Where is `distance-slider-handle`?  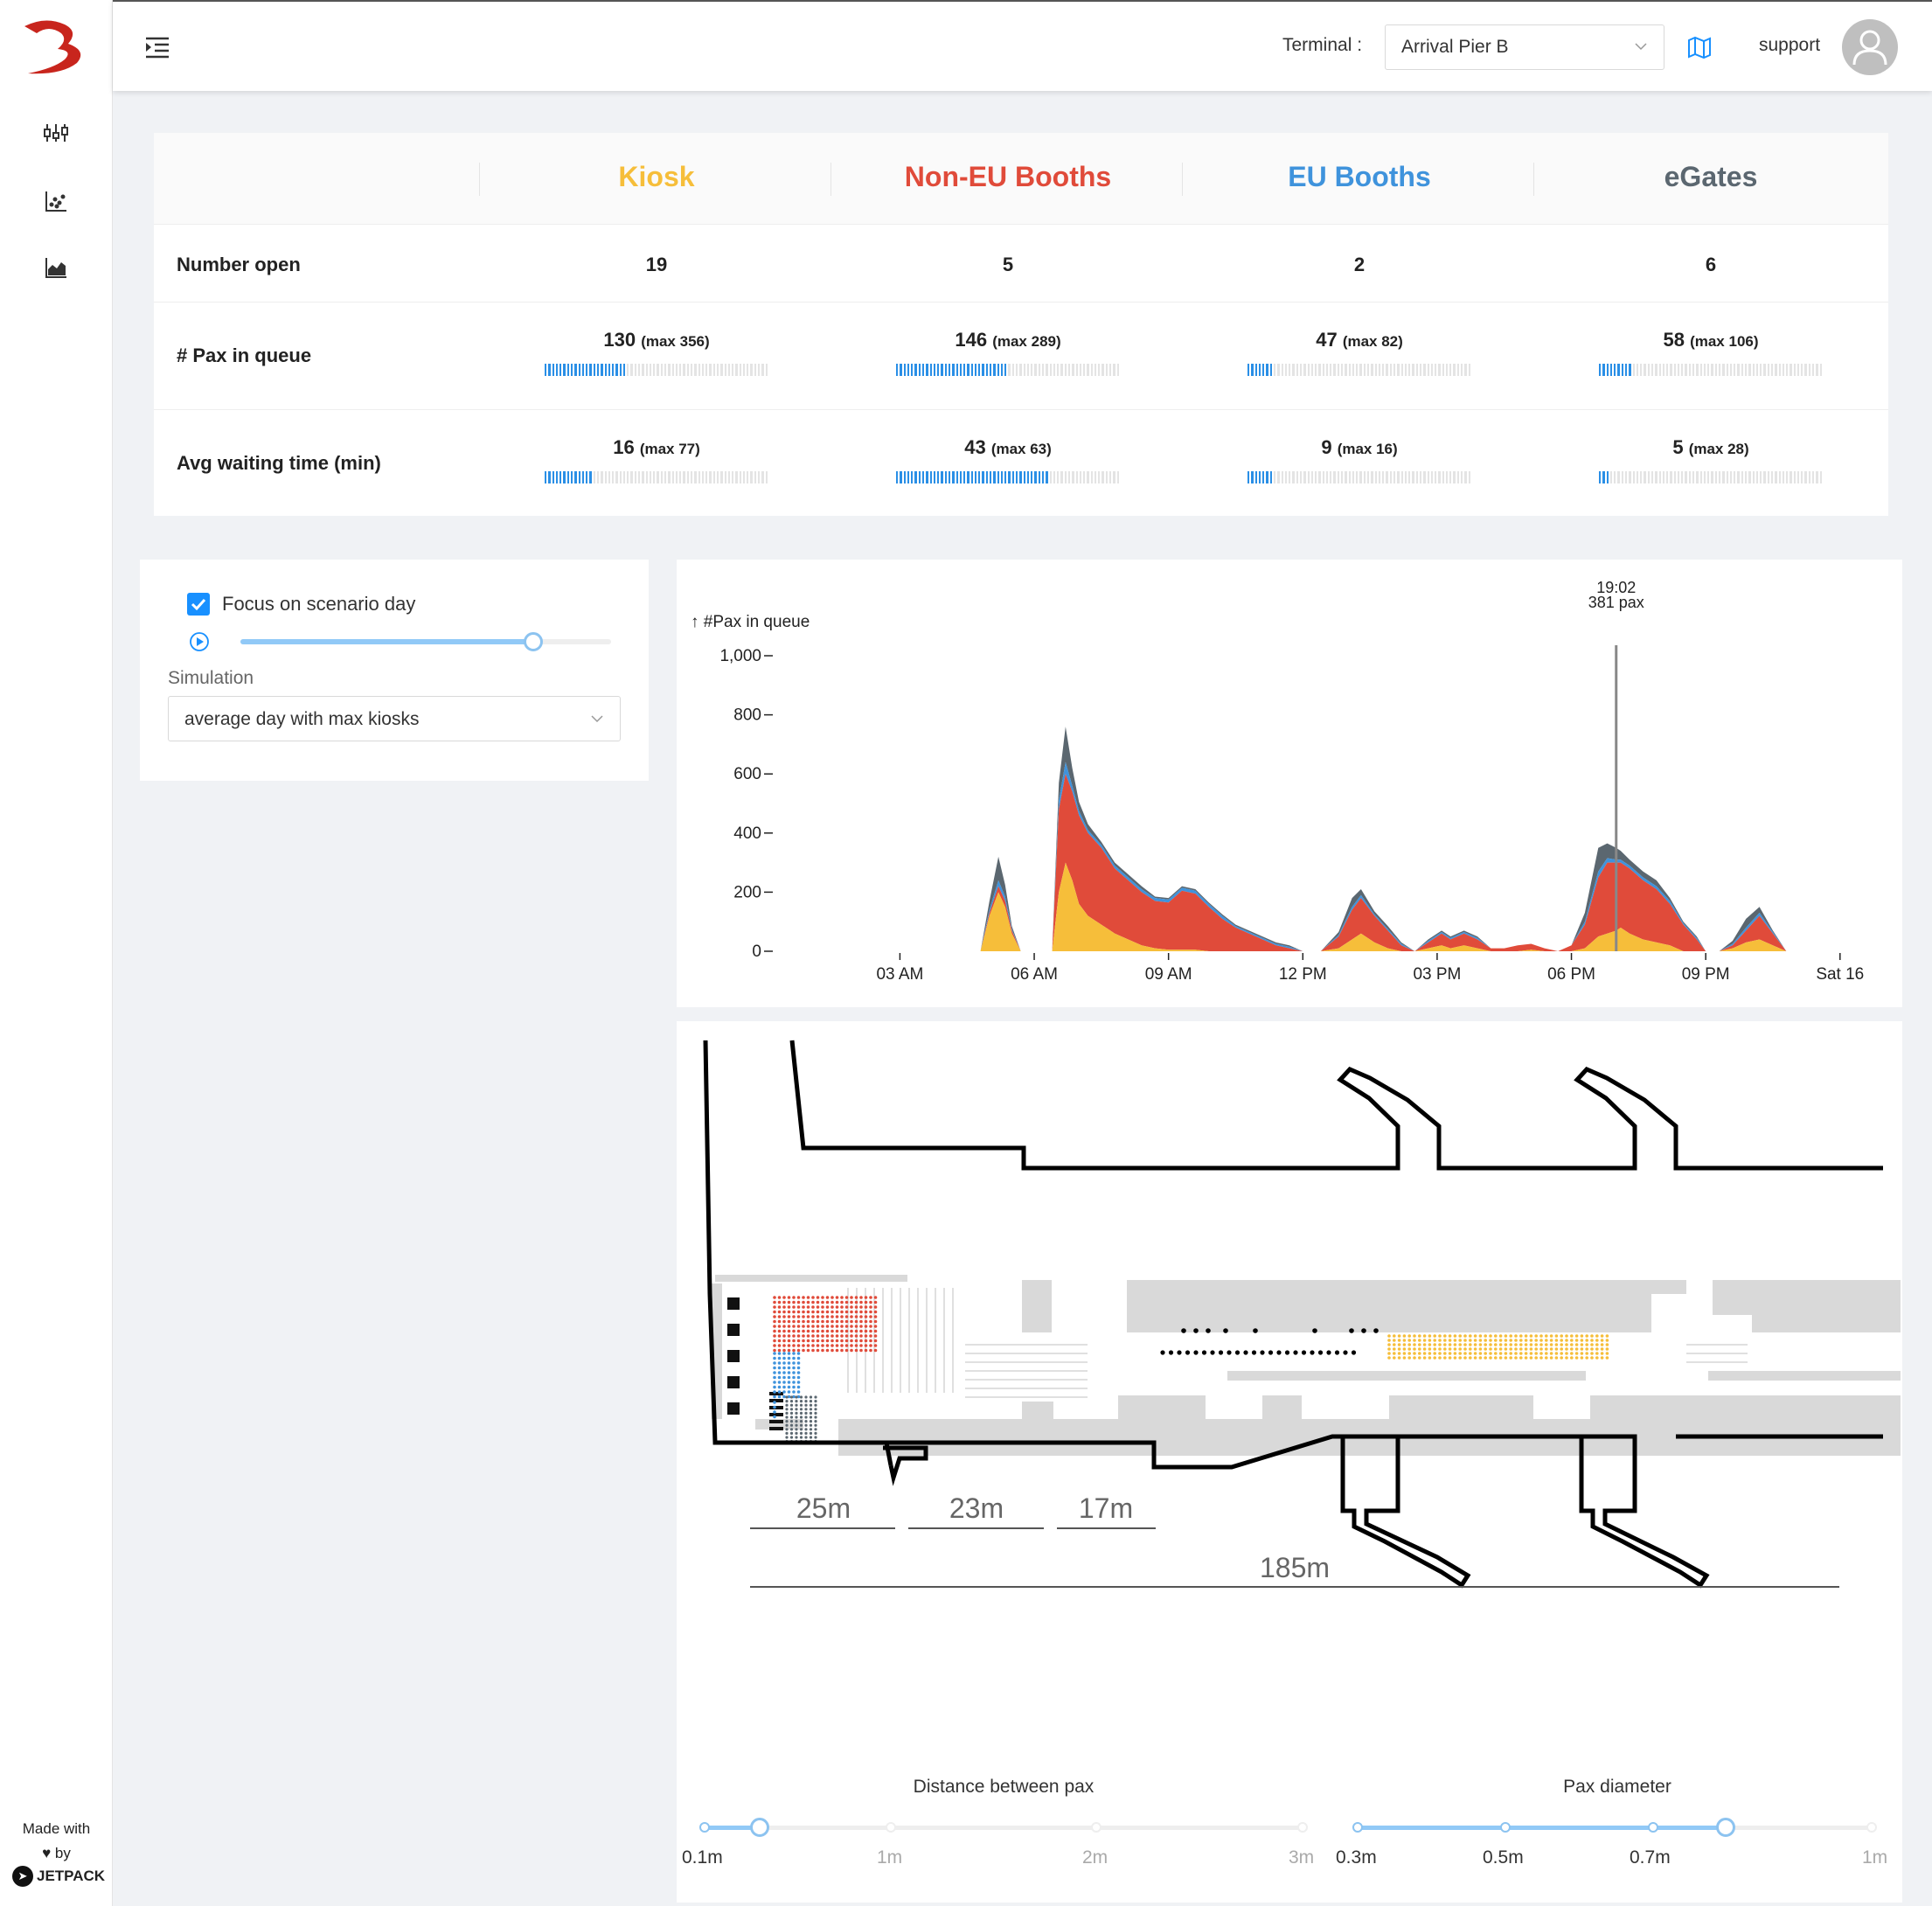
distance-slider-handle is located at coordinates (759, 1827).